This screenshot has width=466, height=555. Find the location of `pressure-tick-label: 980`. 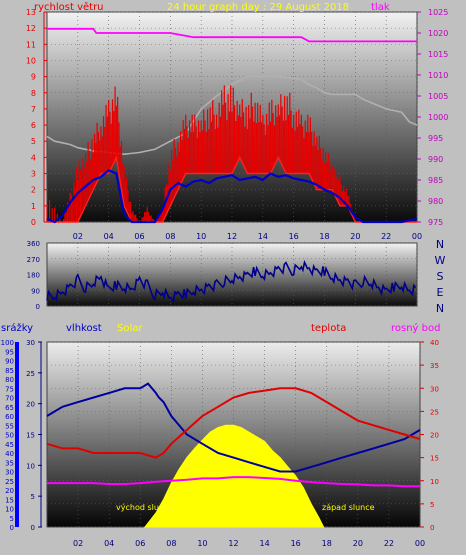

pressure-tick-label: 980 is located at coordinates (435, 201).